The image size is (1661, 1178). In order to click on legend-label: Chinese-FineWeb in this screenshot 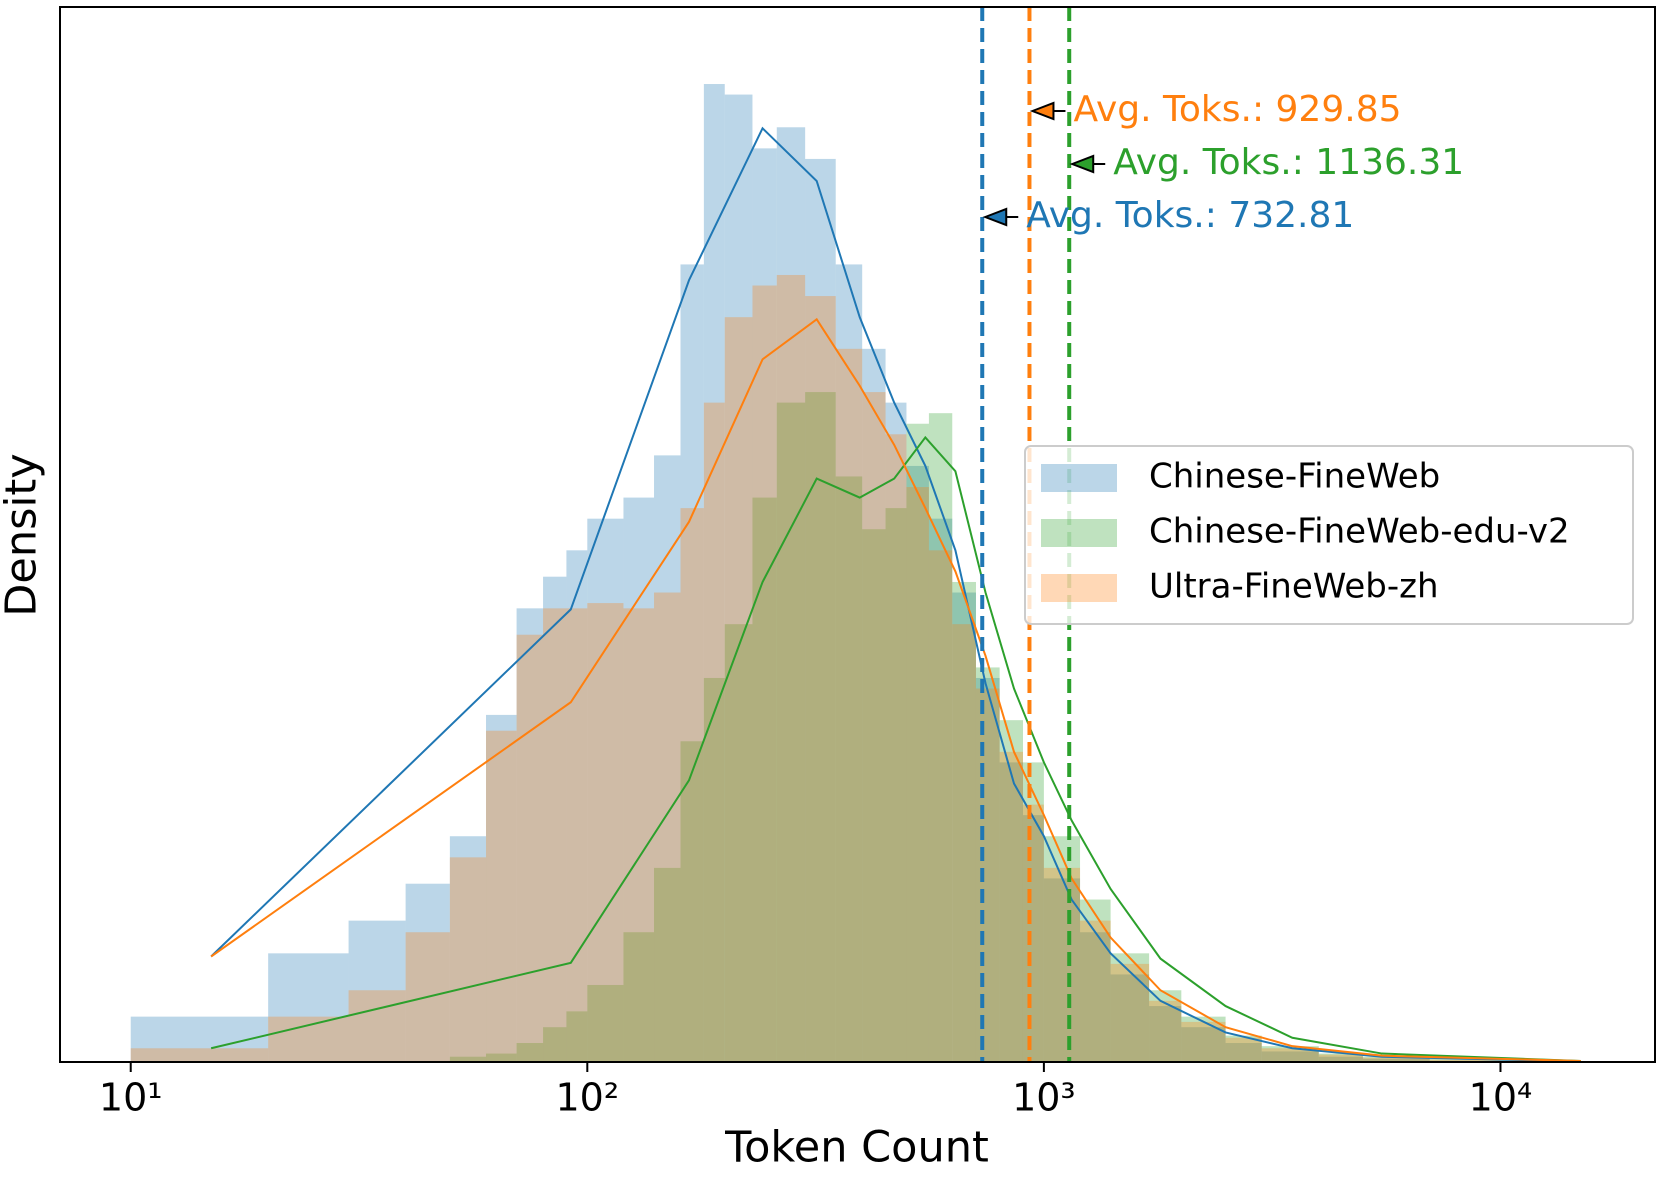, I will do `click(1294, 477)`.